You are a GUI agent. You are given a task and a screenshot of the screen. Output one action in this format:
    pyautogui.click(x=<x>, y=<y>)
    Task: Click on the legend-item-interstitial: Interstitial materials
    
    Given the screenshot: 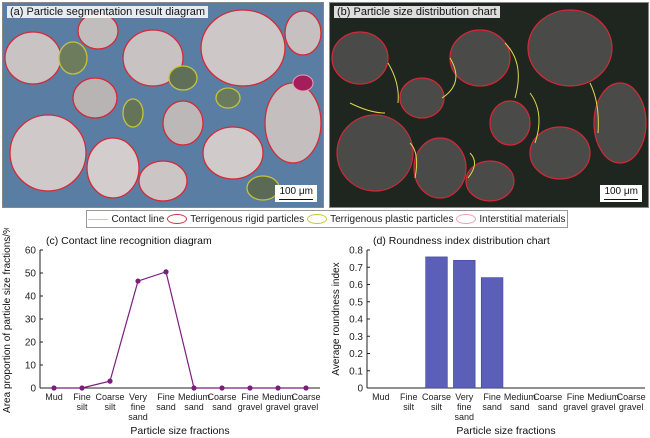 What is the action you would take?
    pyautogui.click(x=511, y=219)
    